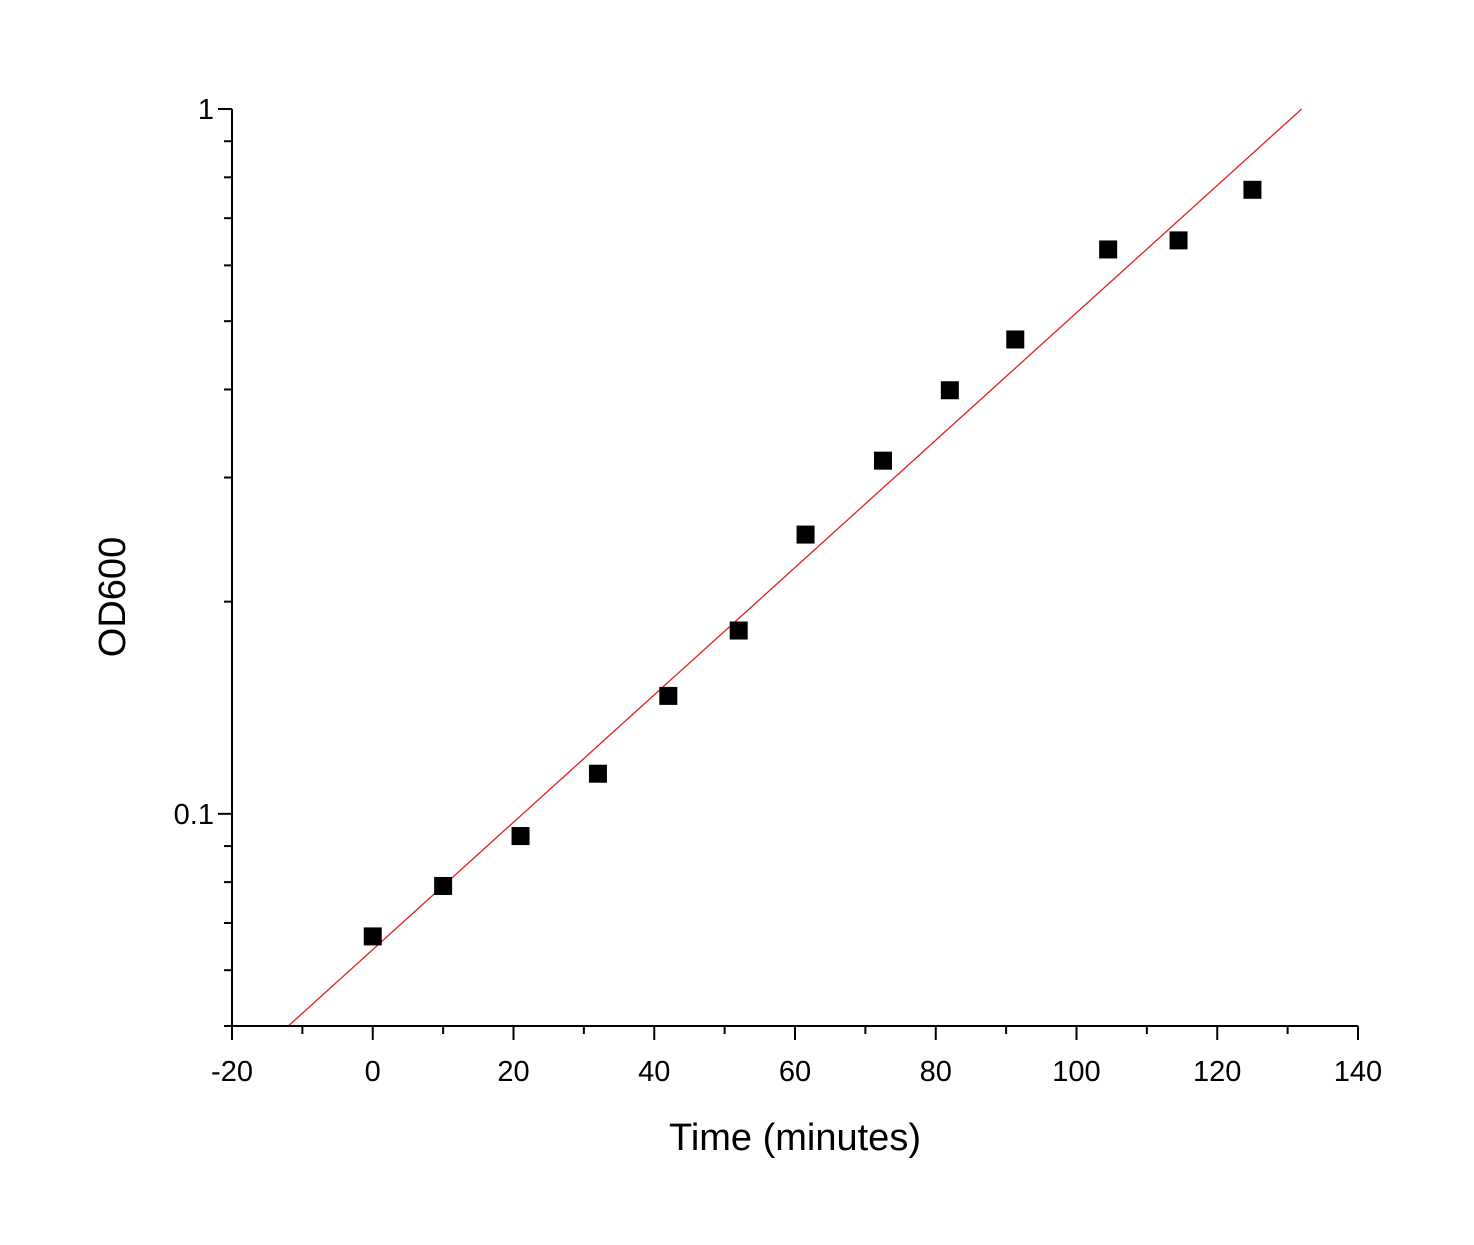 This screenshot has width=1474, height=1245. I want to click on y-tick-label: 1, so click(206, 110).